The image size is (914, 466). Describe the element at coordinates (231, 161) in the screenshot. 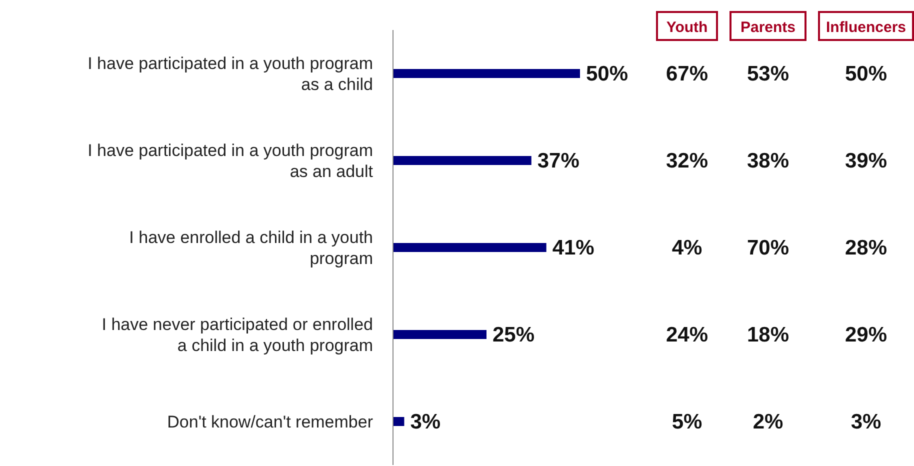

I see `y-tick-label: I have participated in a youth program as an adult` at that location.